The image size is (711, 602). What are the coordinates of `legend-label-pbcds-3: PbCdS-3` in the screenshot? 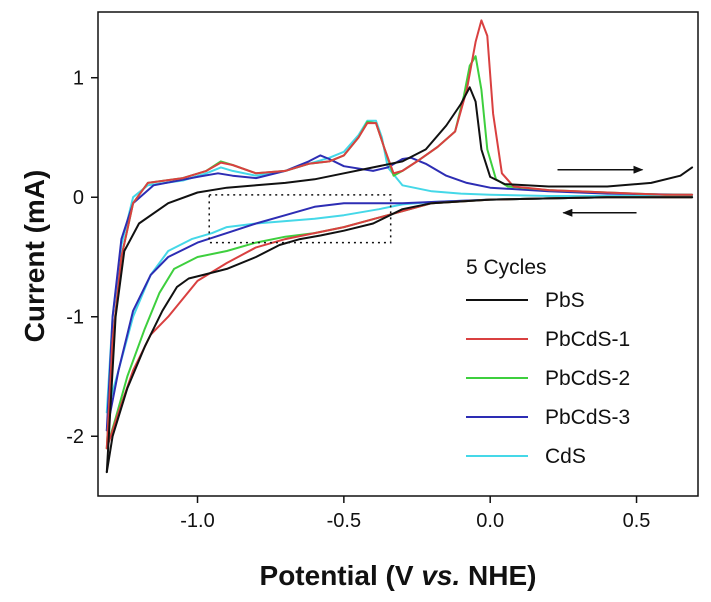 It's located at (587, 417).